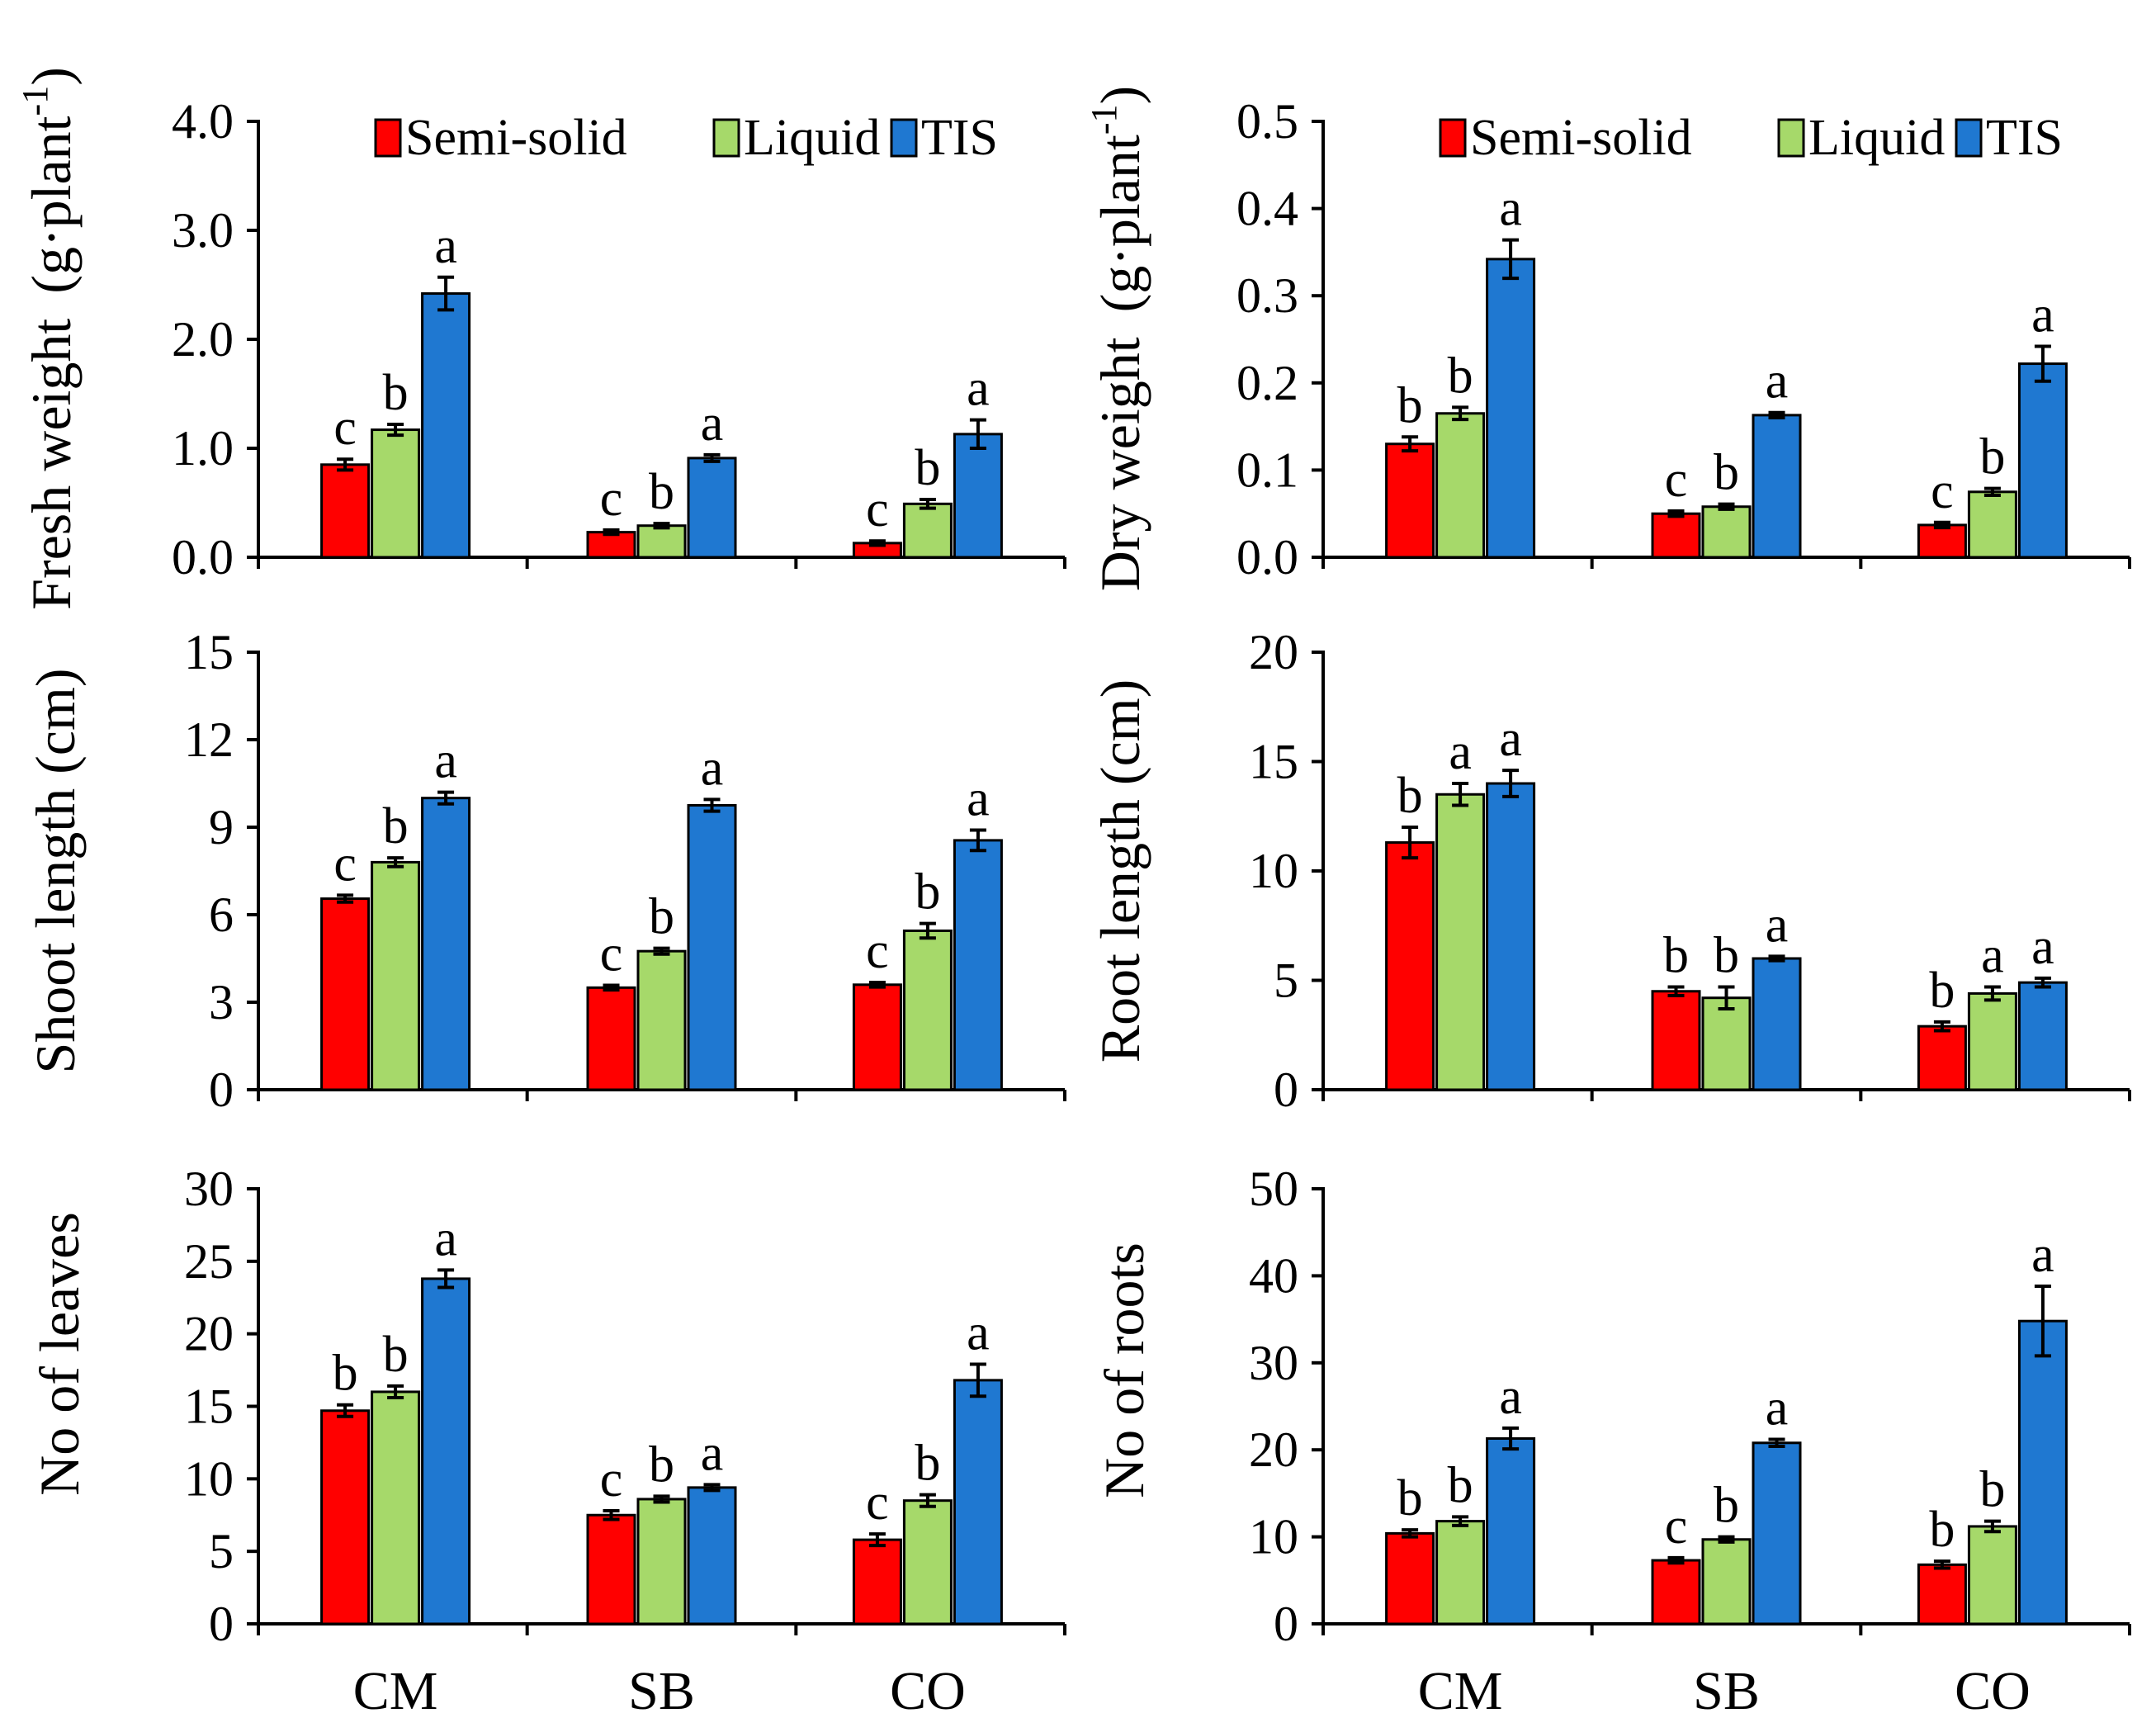  I want to click on y-tick-label: 0.2, so click(1267, 383).